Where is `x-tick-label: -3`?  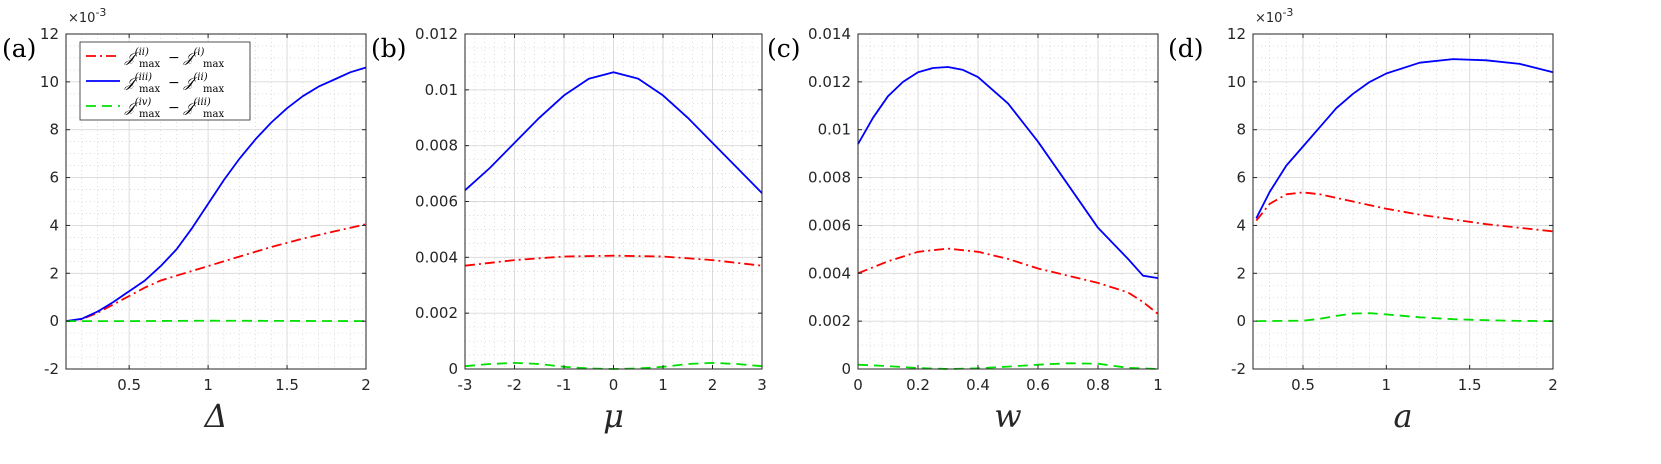
x-tick-label: -3 is located at coordinates (465, 385).